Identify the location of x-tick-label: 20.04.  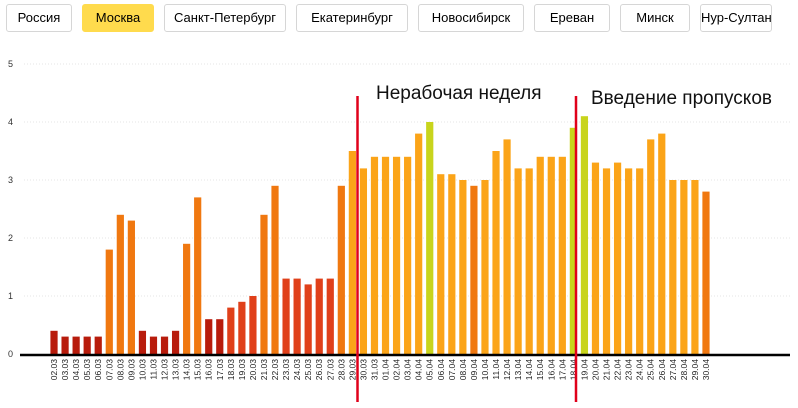
(595, 370).